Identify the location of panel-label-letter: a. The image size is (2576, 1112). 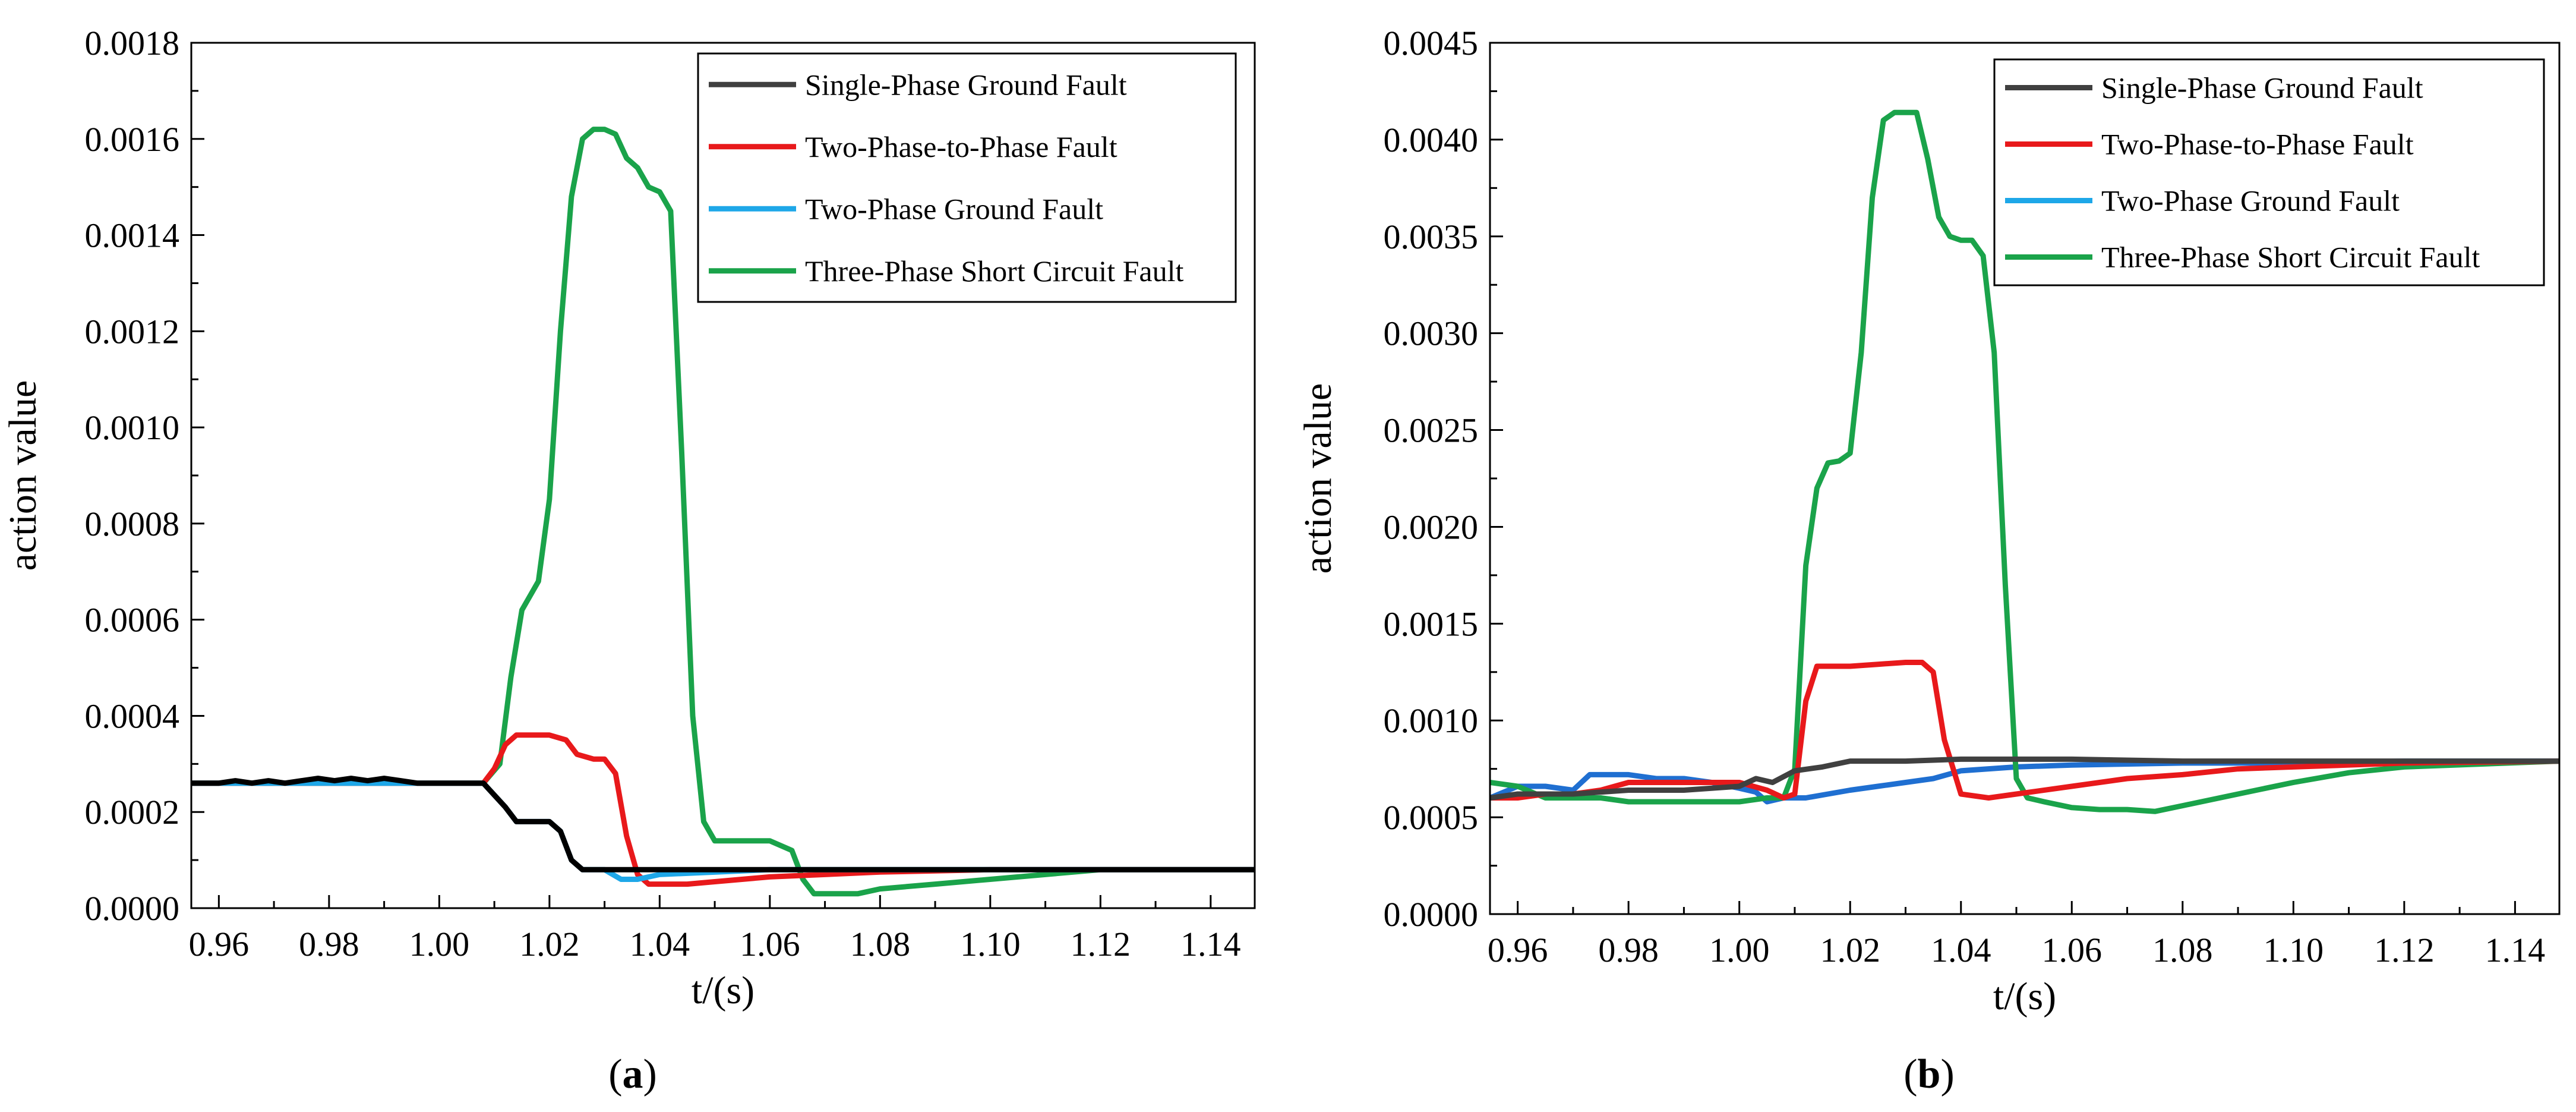
(633, 1074).